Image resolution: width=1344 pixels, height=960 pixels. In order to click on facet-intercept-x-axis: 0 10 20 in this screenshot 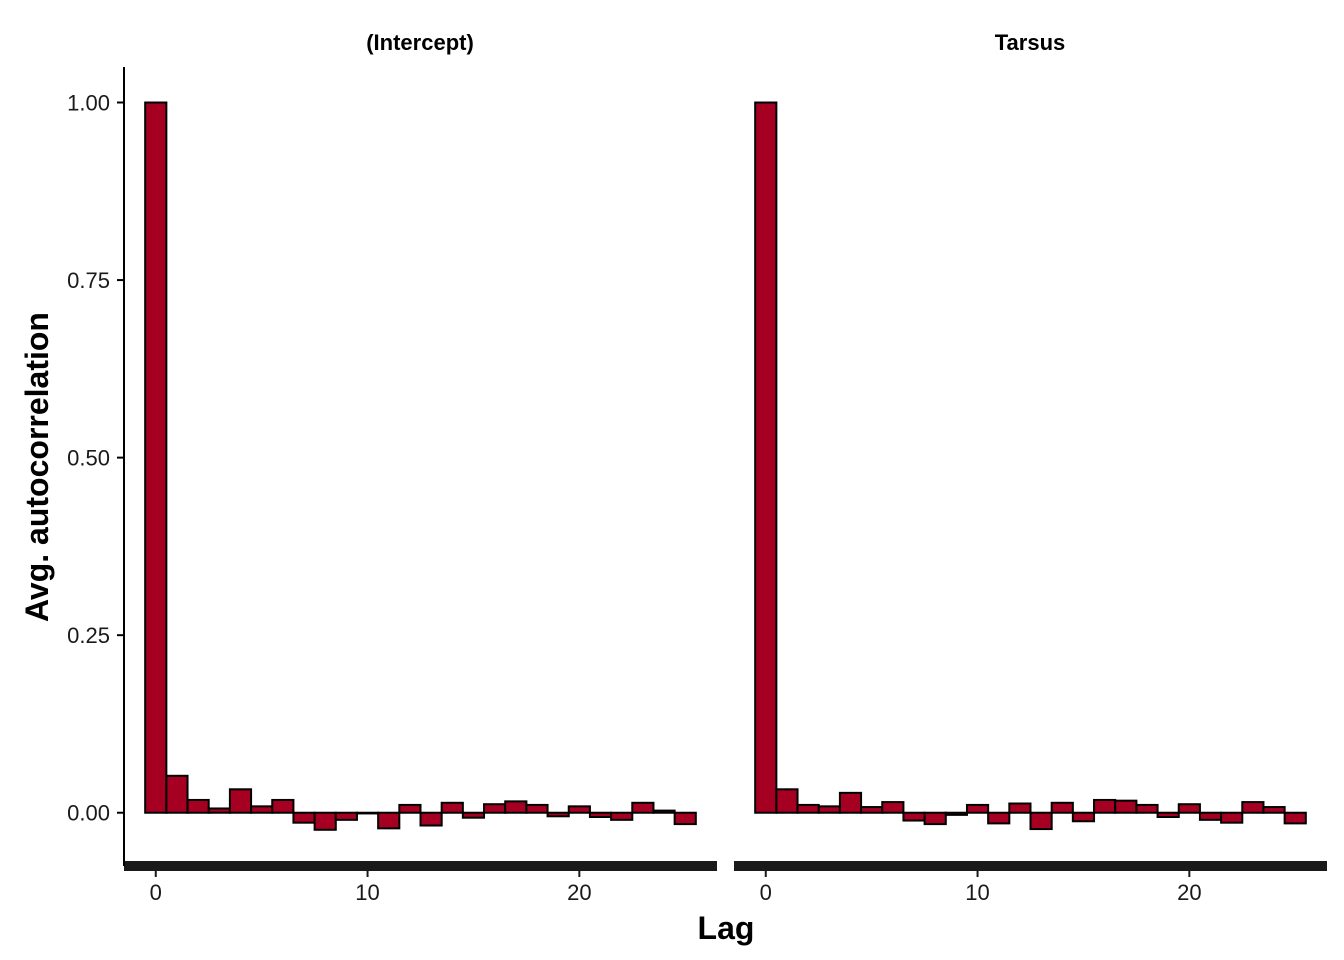, I will do `click(420, 883)`.